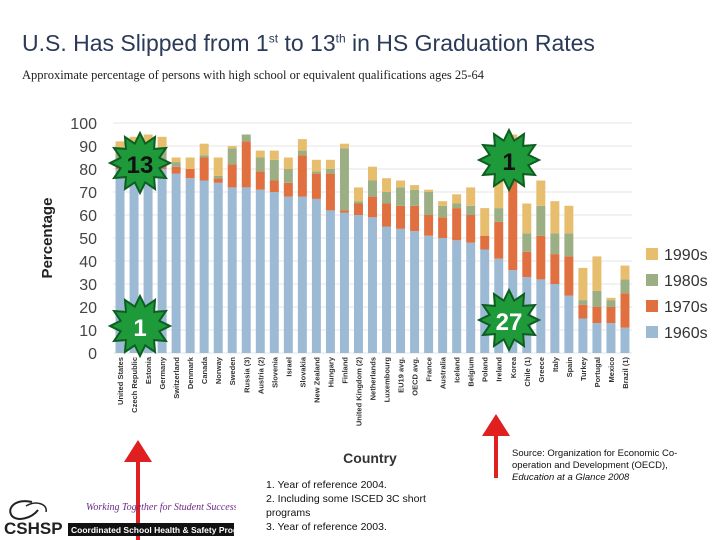  Describe the element at coordinates (415, 376) in the screenshot. I see `x-category-label: OECD avg.` at that location.